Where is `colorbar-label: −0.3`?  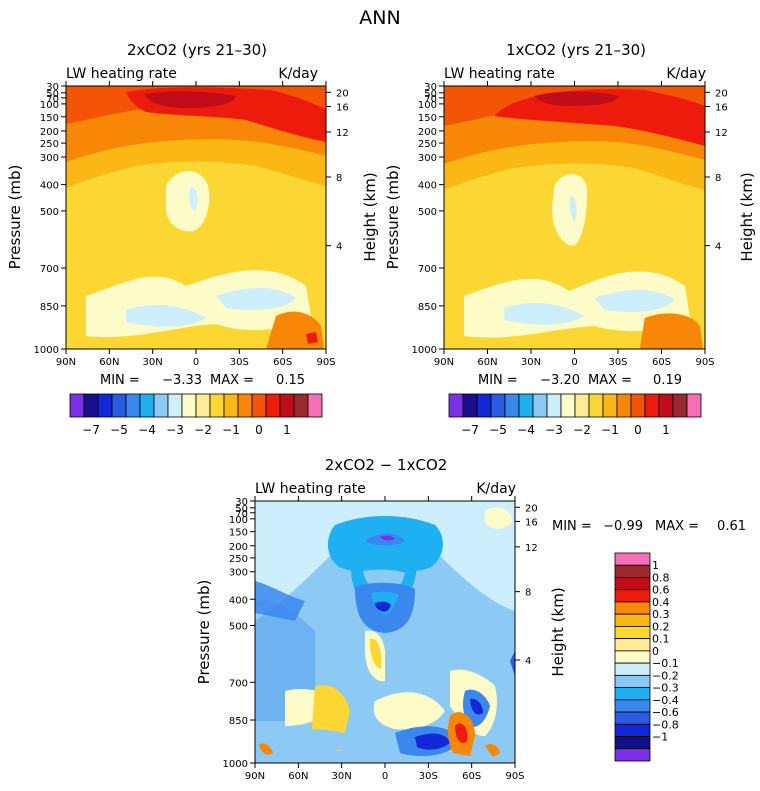 colorbar-label: −0.3 is located at coordinates (665, 688).